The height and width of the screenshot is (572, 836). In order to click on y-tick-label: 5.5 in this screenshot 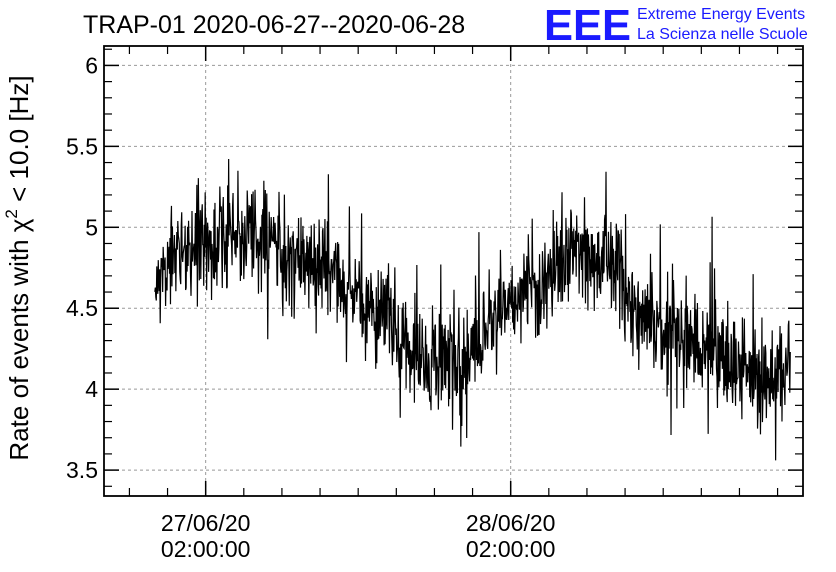, I will do `click(82, 146)`.